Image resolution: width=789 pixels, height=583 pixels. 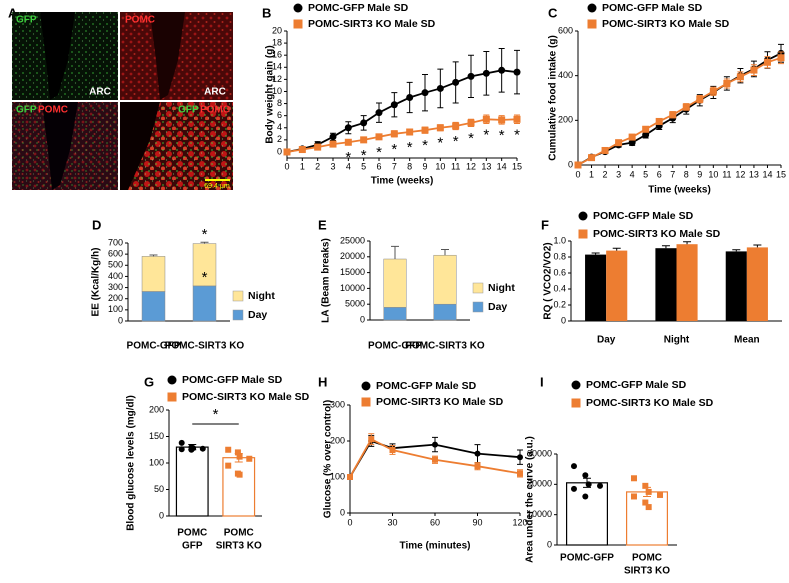 I want to click on x-tick-label: 4, so click(x=632, y=174).